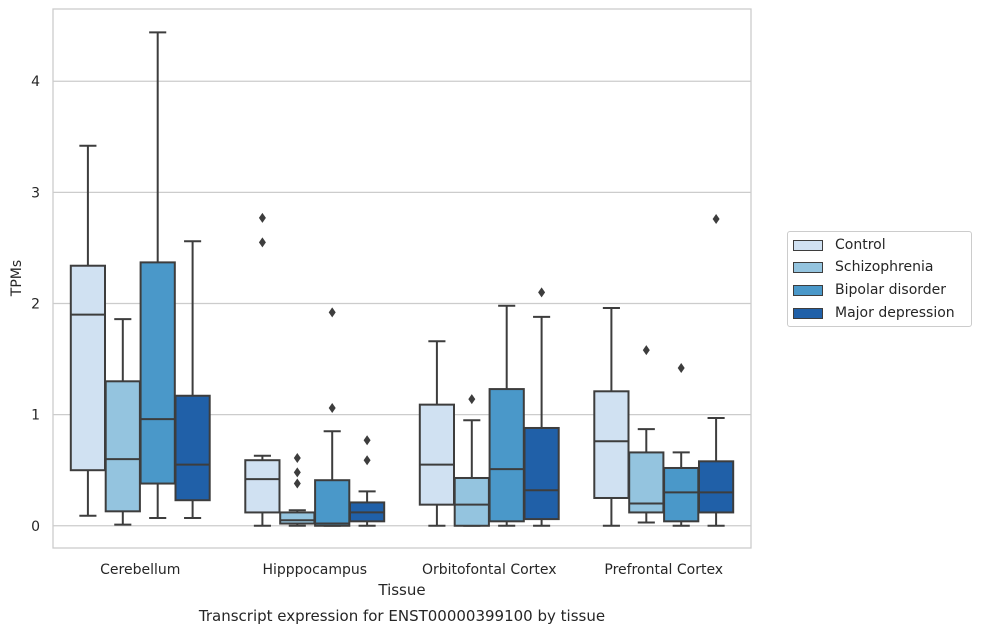 The height and width of the screenshot is (634, 983). What do you see at coordinates (489, 570) in the screenshot?
I see `x-tick-label: Orbitofontal Cortex` at bounding box center [489, 570].